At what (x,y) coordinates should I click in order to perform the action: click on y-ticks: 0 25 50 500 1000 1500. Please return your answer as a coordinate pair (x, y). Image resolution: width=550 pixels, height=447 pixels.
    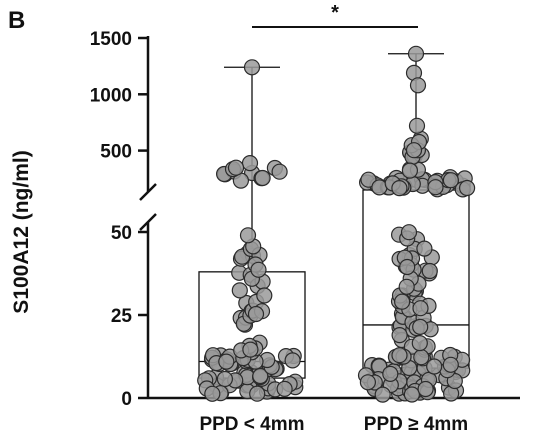
    Looking at the image, I should click on (119, 219).